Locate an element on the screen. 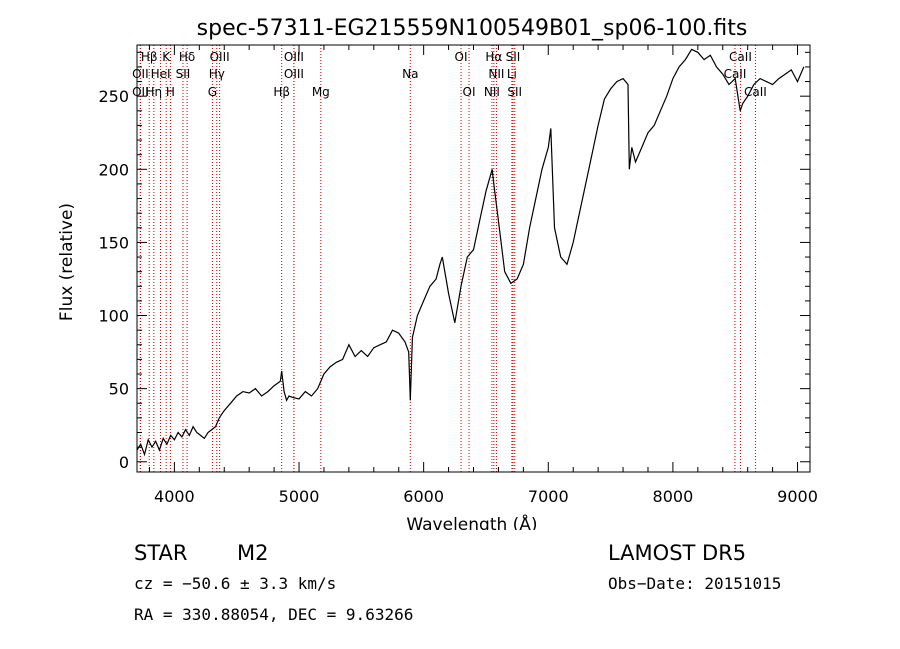 This screenshot has width=900, height=649. line-marker-label: Na is located at coordinates (410, 74).